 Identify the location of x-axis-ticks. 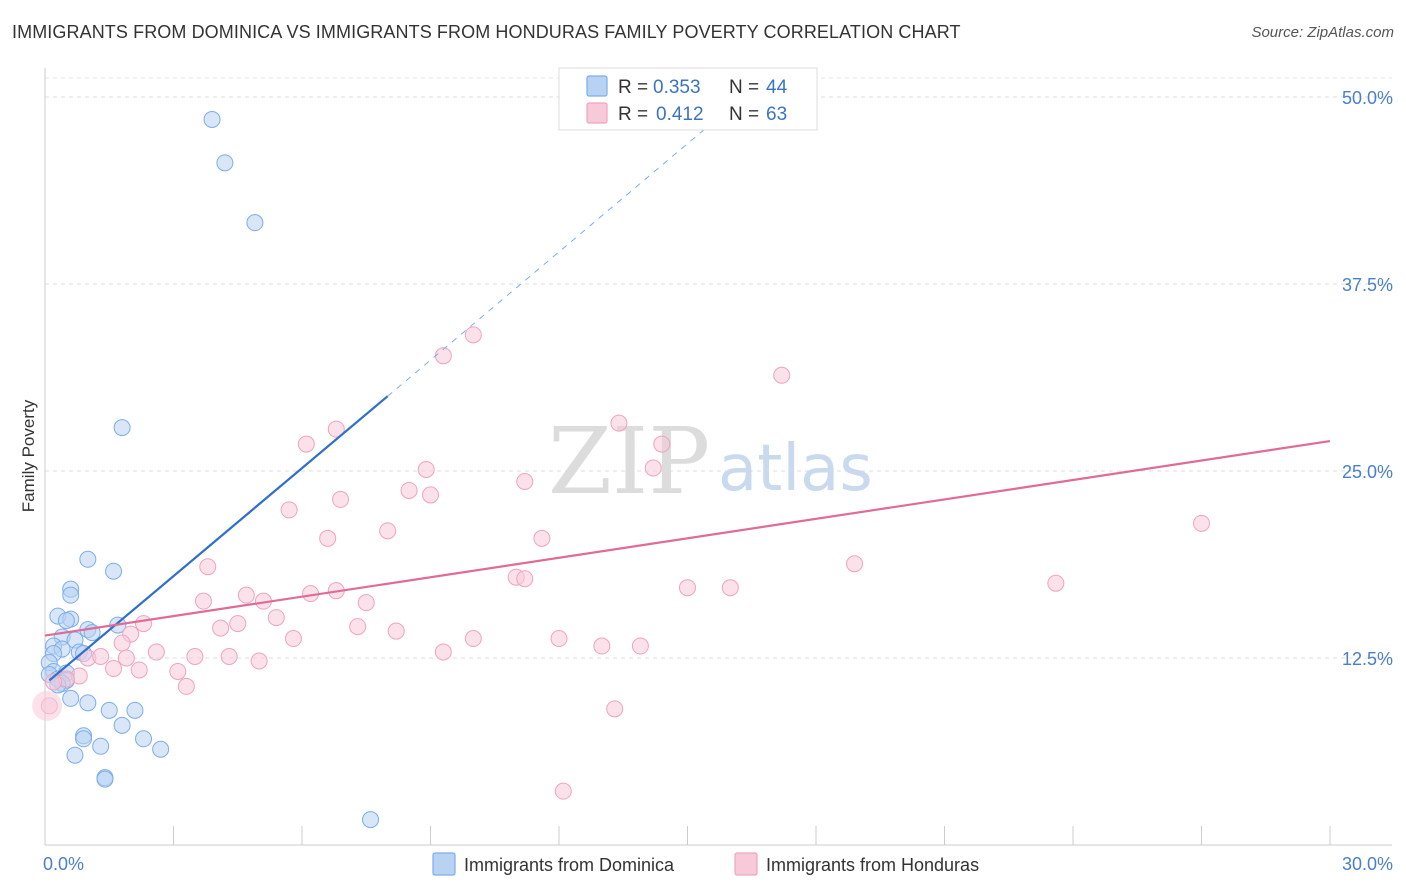
(687, 835).